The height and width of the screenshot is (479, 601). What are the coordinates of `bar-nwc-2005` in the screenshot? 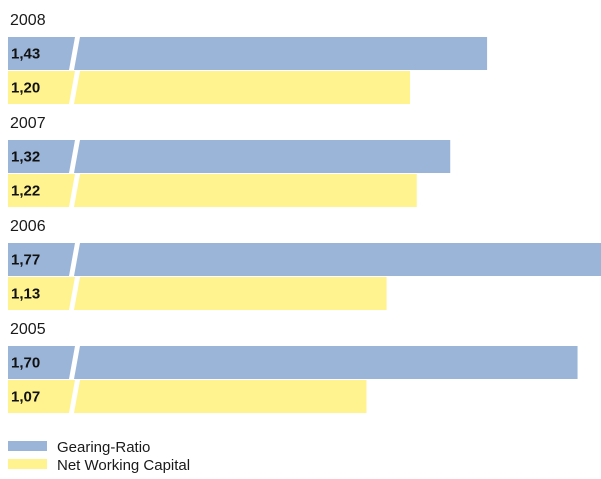 It's located at (220, 396).